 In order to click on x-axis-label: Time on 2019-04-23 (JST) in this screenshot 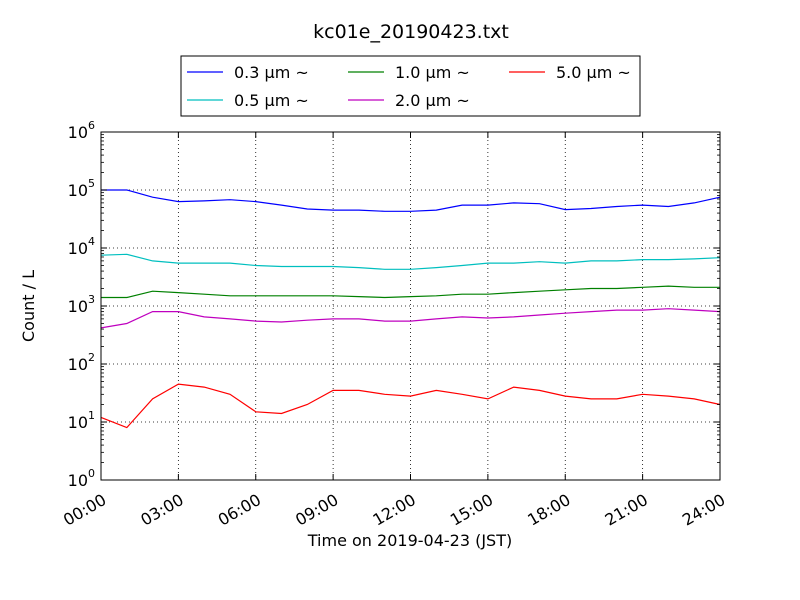, I will do `click(409, 540)`.